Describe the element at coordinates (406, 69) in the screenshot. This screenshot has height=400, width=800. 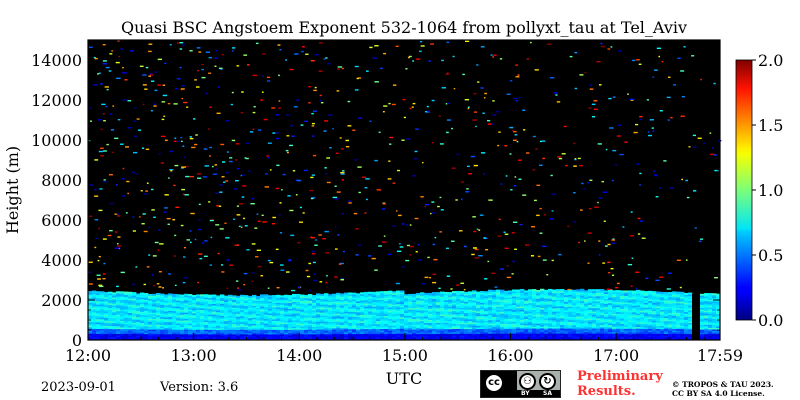
I see `noise-speckle` at that location.